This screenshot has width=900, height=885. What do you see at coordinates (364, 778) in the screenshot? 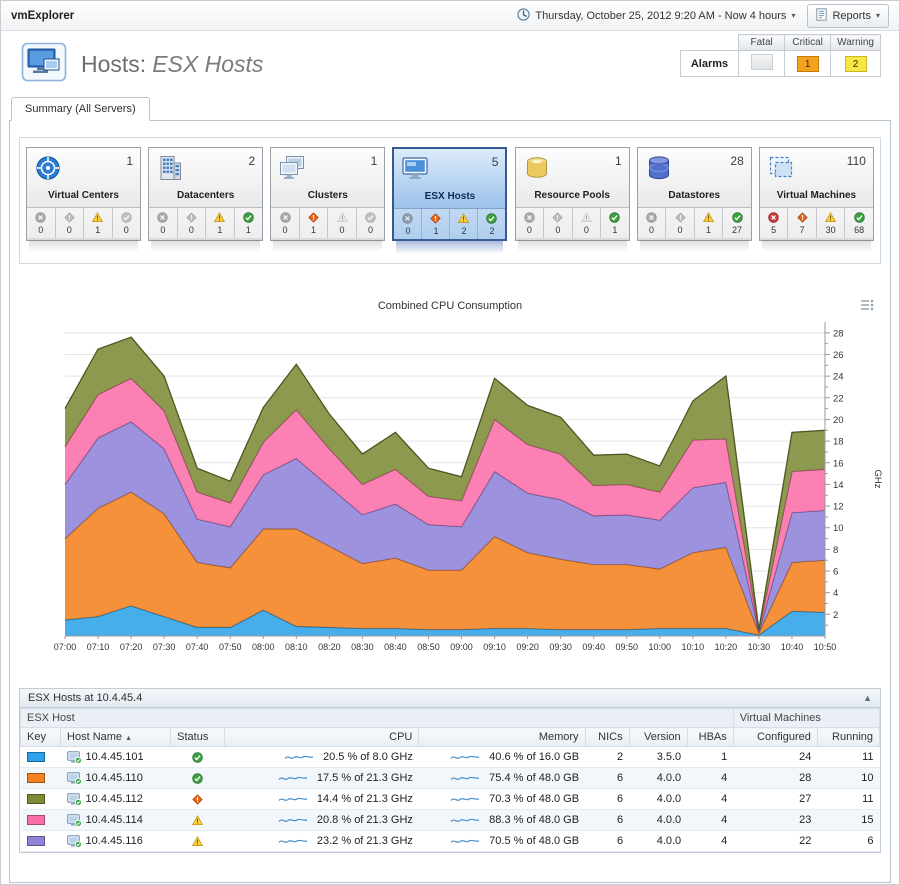
I see `cpu-value: 17.5 % of 21.3 GHz` at bounding box center [364, 778].